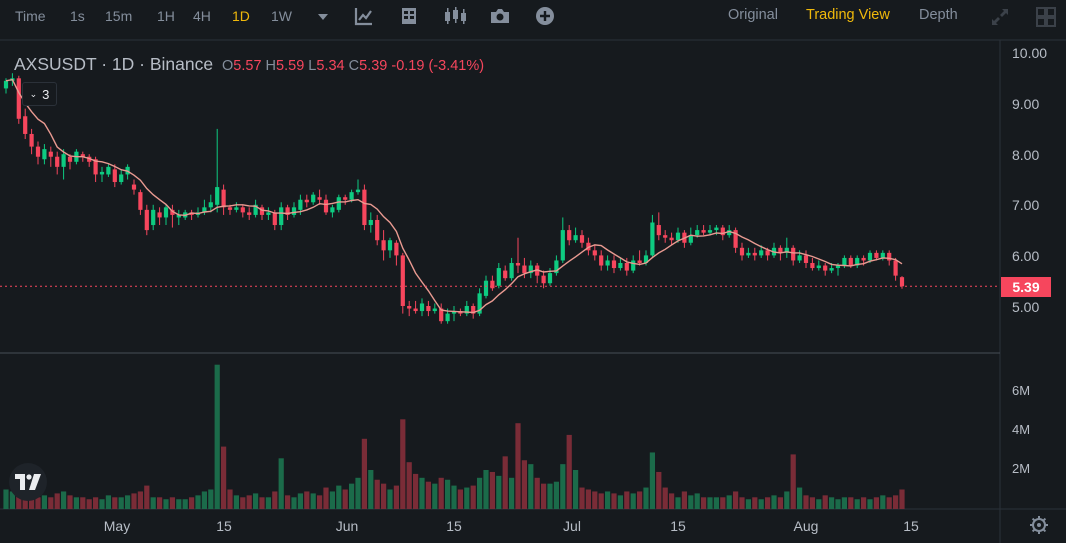 This screenshot has height=543, width=1066. What do you see at coordinates (455, 18) in the screenshot?
I see `chart-type-icon` at bounding box center [455, 18].